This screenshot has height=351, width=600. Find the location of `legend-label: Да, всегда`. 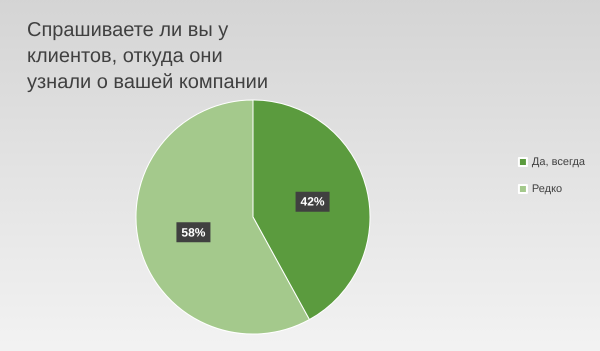

legend-label: Да, всегда is located at coordinates (559, 162).